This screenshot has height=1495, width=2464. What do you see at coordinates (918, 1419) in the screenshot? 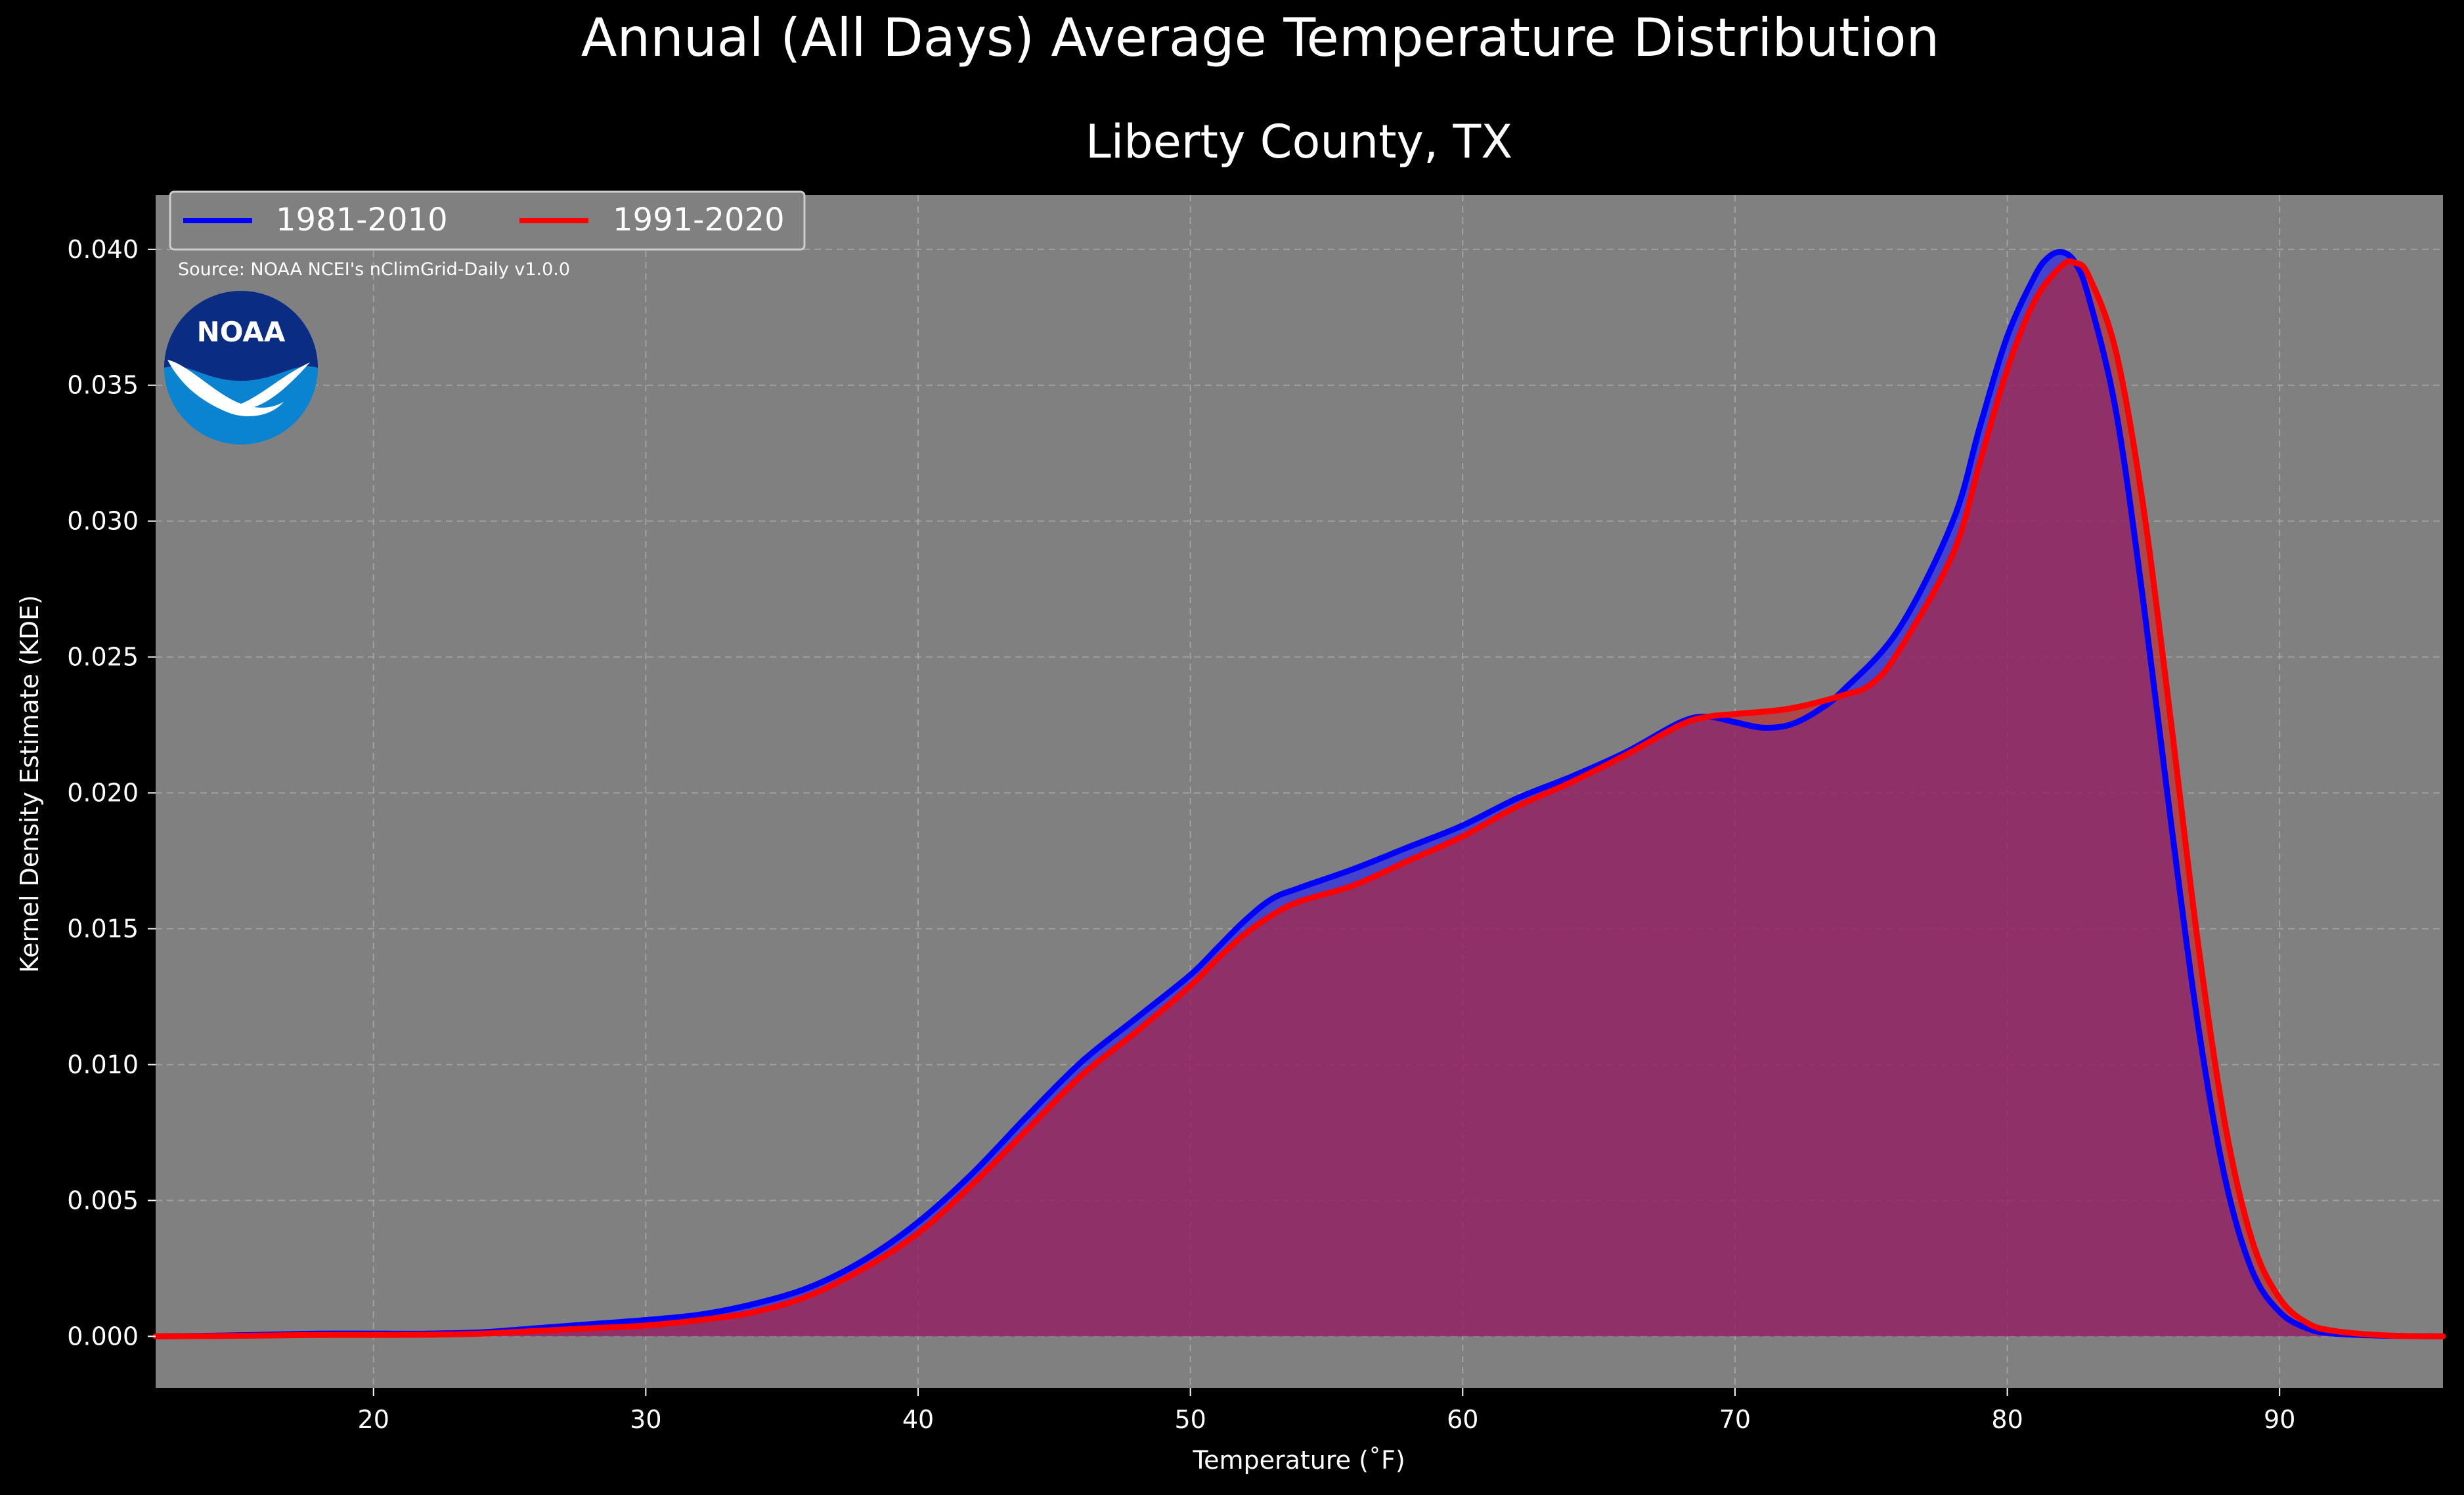
I see `x-tick-label: 40` at bounding box center [918, 1419].